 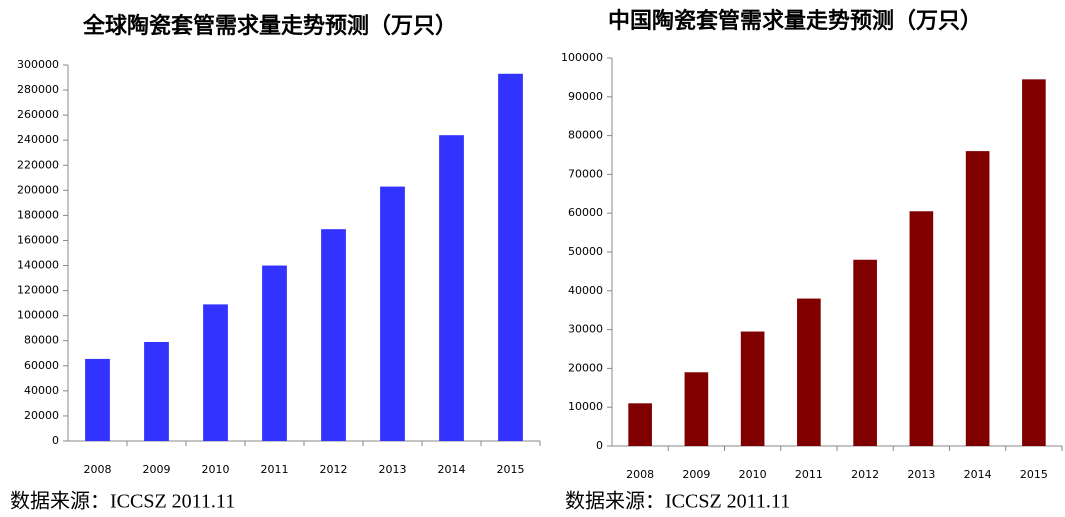 I want to click on y-tick-label: 10000, so click(x=585, y=406).